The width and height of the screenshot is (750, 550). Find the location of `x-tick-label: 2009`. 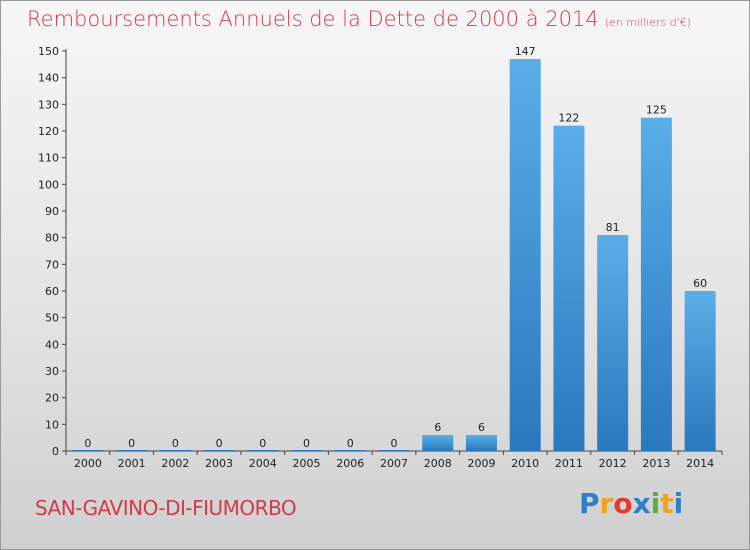

x-tick-label: 2009 is located at coordinates (481, 463).